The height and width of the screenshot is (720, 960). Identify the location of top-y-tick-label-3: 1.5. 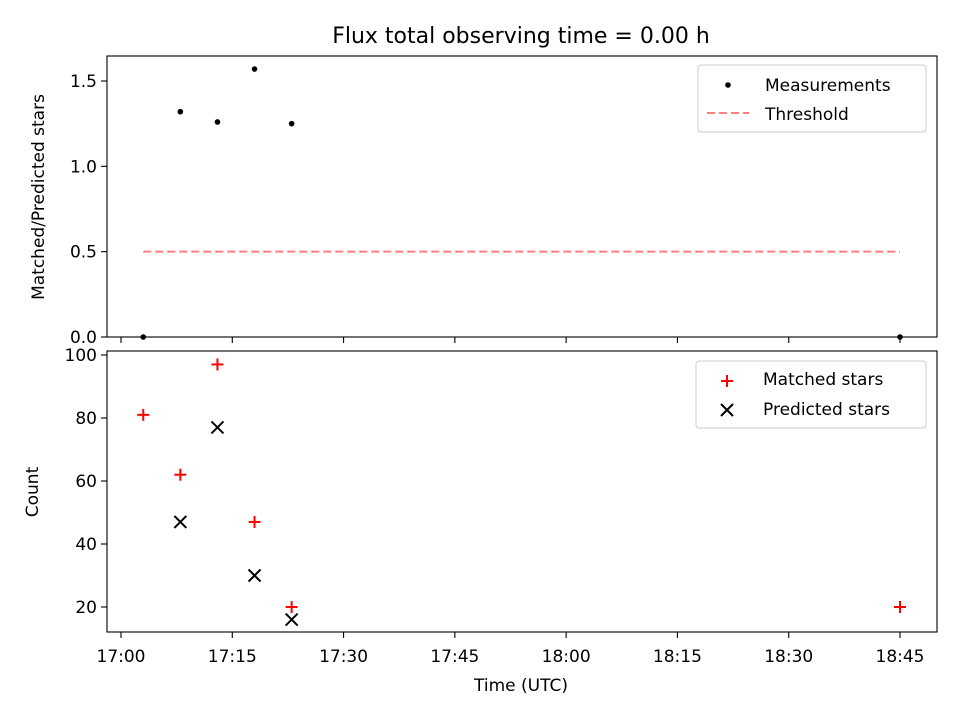
(83, 82).